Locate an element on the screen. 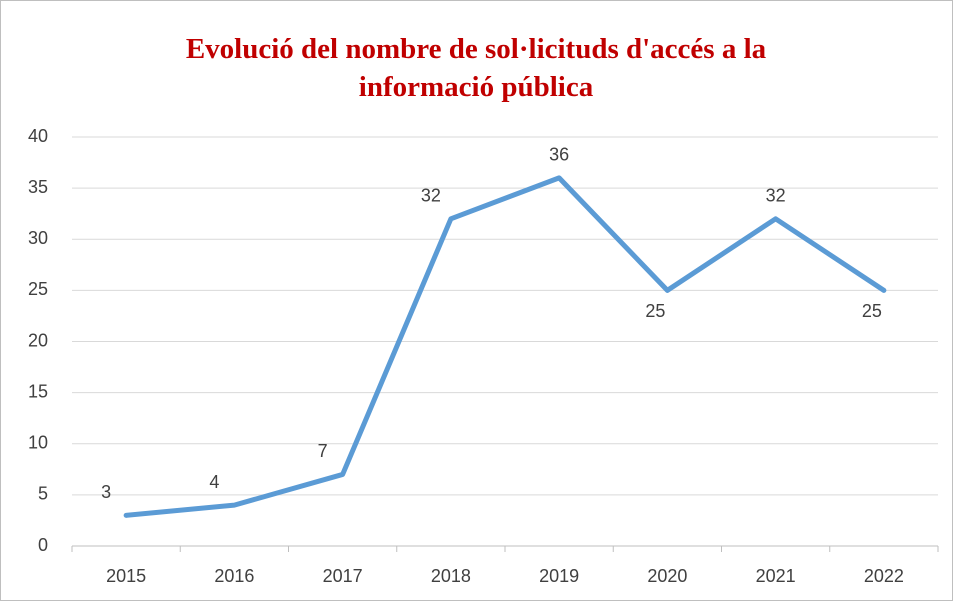 This screenshot has height=601, width=953. x-tick-label: 2015 is located at coordinates (126, 576).